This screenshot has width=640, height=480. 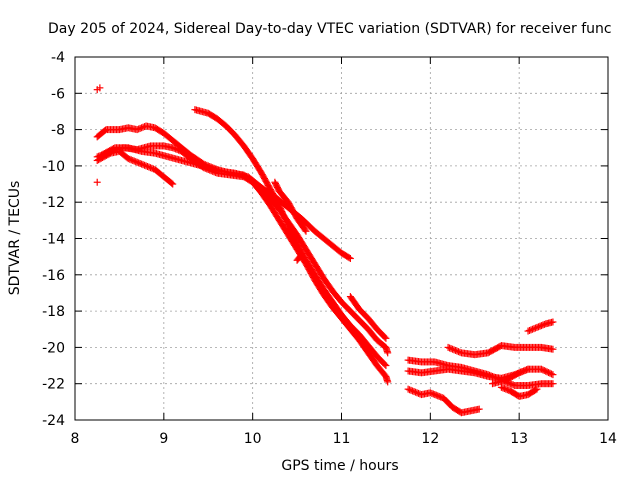 What do you see at coordinates (53, 240) in the screenshot?
I see `y-tick-label: -14` at bounding box center [53, 240].